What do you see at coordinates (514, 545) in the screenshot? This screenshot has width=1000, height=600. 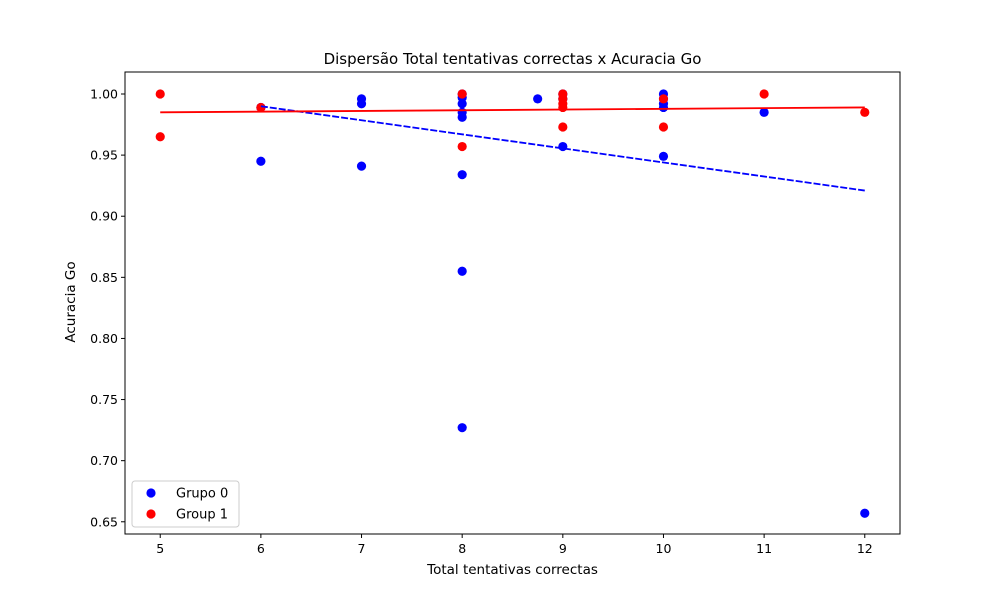 I see `x-axis: 5 6 7 8 9 10 11 12` at bounding box center [514, 545].